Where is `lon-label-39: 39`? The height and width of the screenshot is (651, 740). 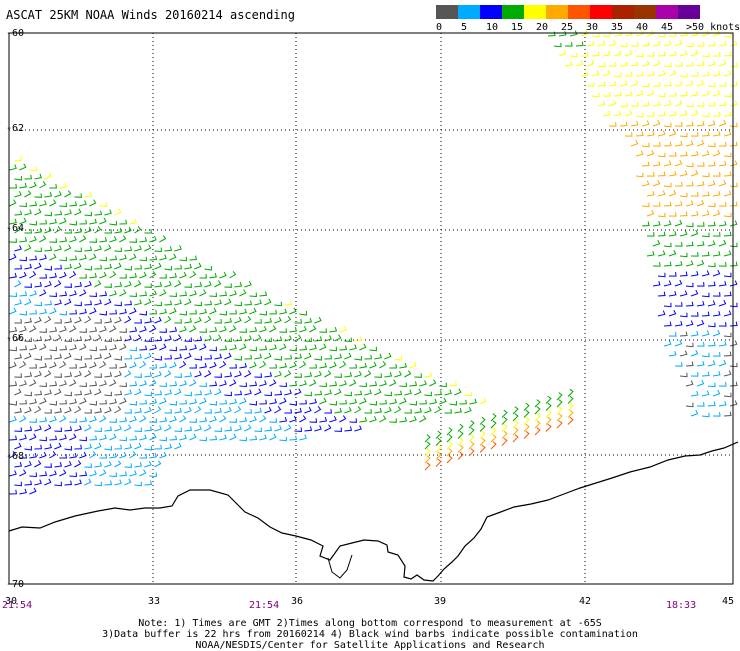
lon-label-39: 39 is located at coordinates (440, 601).